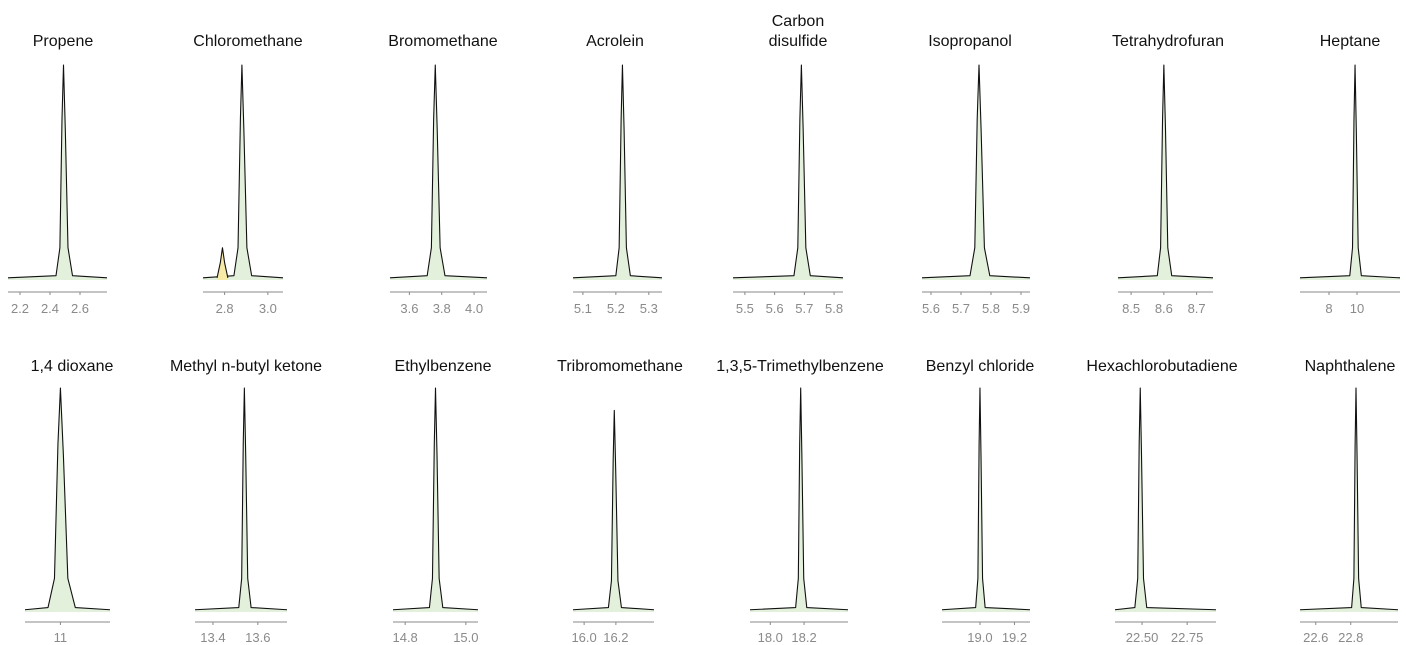 The image size is (1406, 645). I want to click on panel-title: 1,3,5-Trimethylbenzene, so click(800, 366).